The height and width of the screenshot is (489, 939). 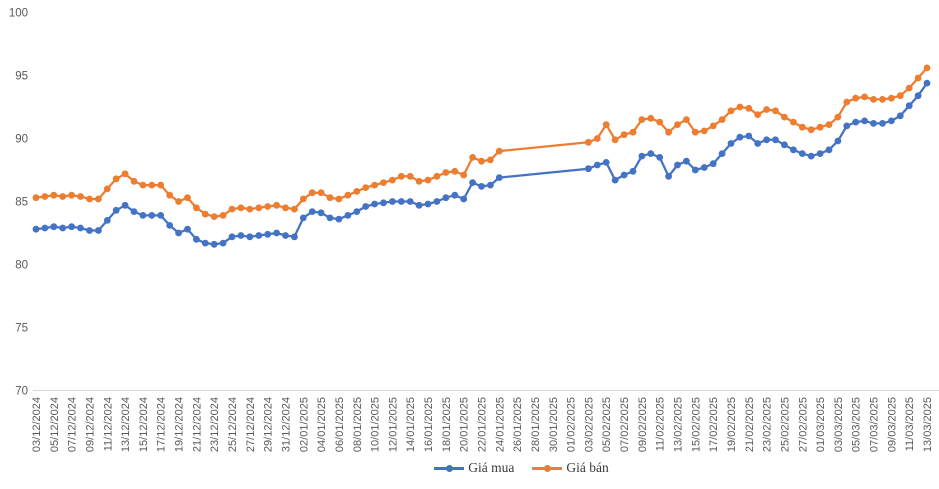 I want to click on x-axis-tick-label: 25/02/2025, so click(x=785, y=424).